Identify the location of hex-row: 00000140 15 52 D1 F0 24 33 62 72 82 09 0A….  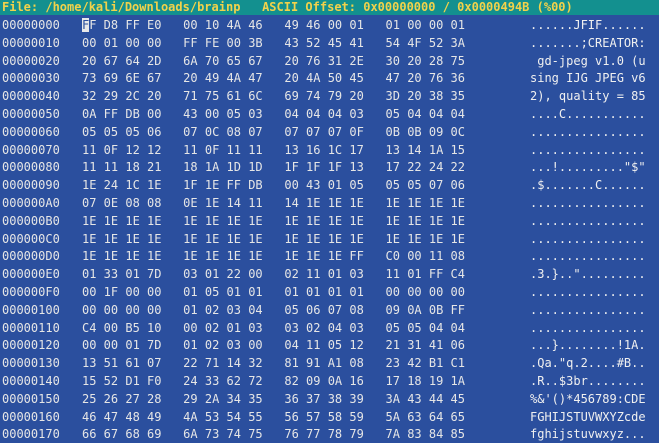
(329, 382).